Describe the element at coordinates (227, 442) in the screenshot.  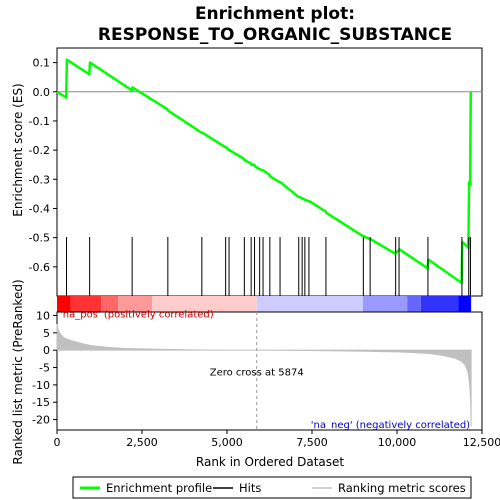
I see `x-tick-label: 5,000` at that location.